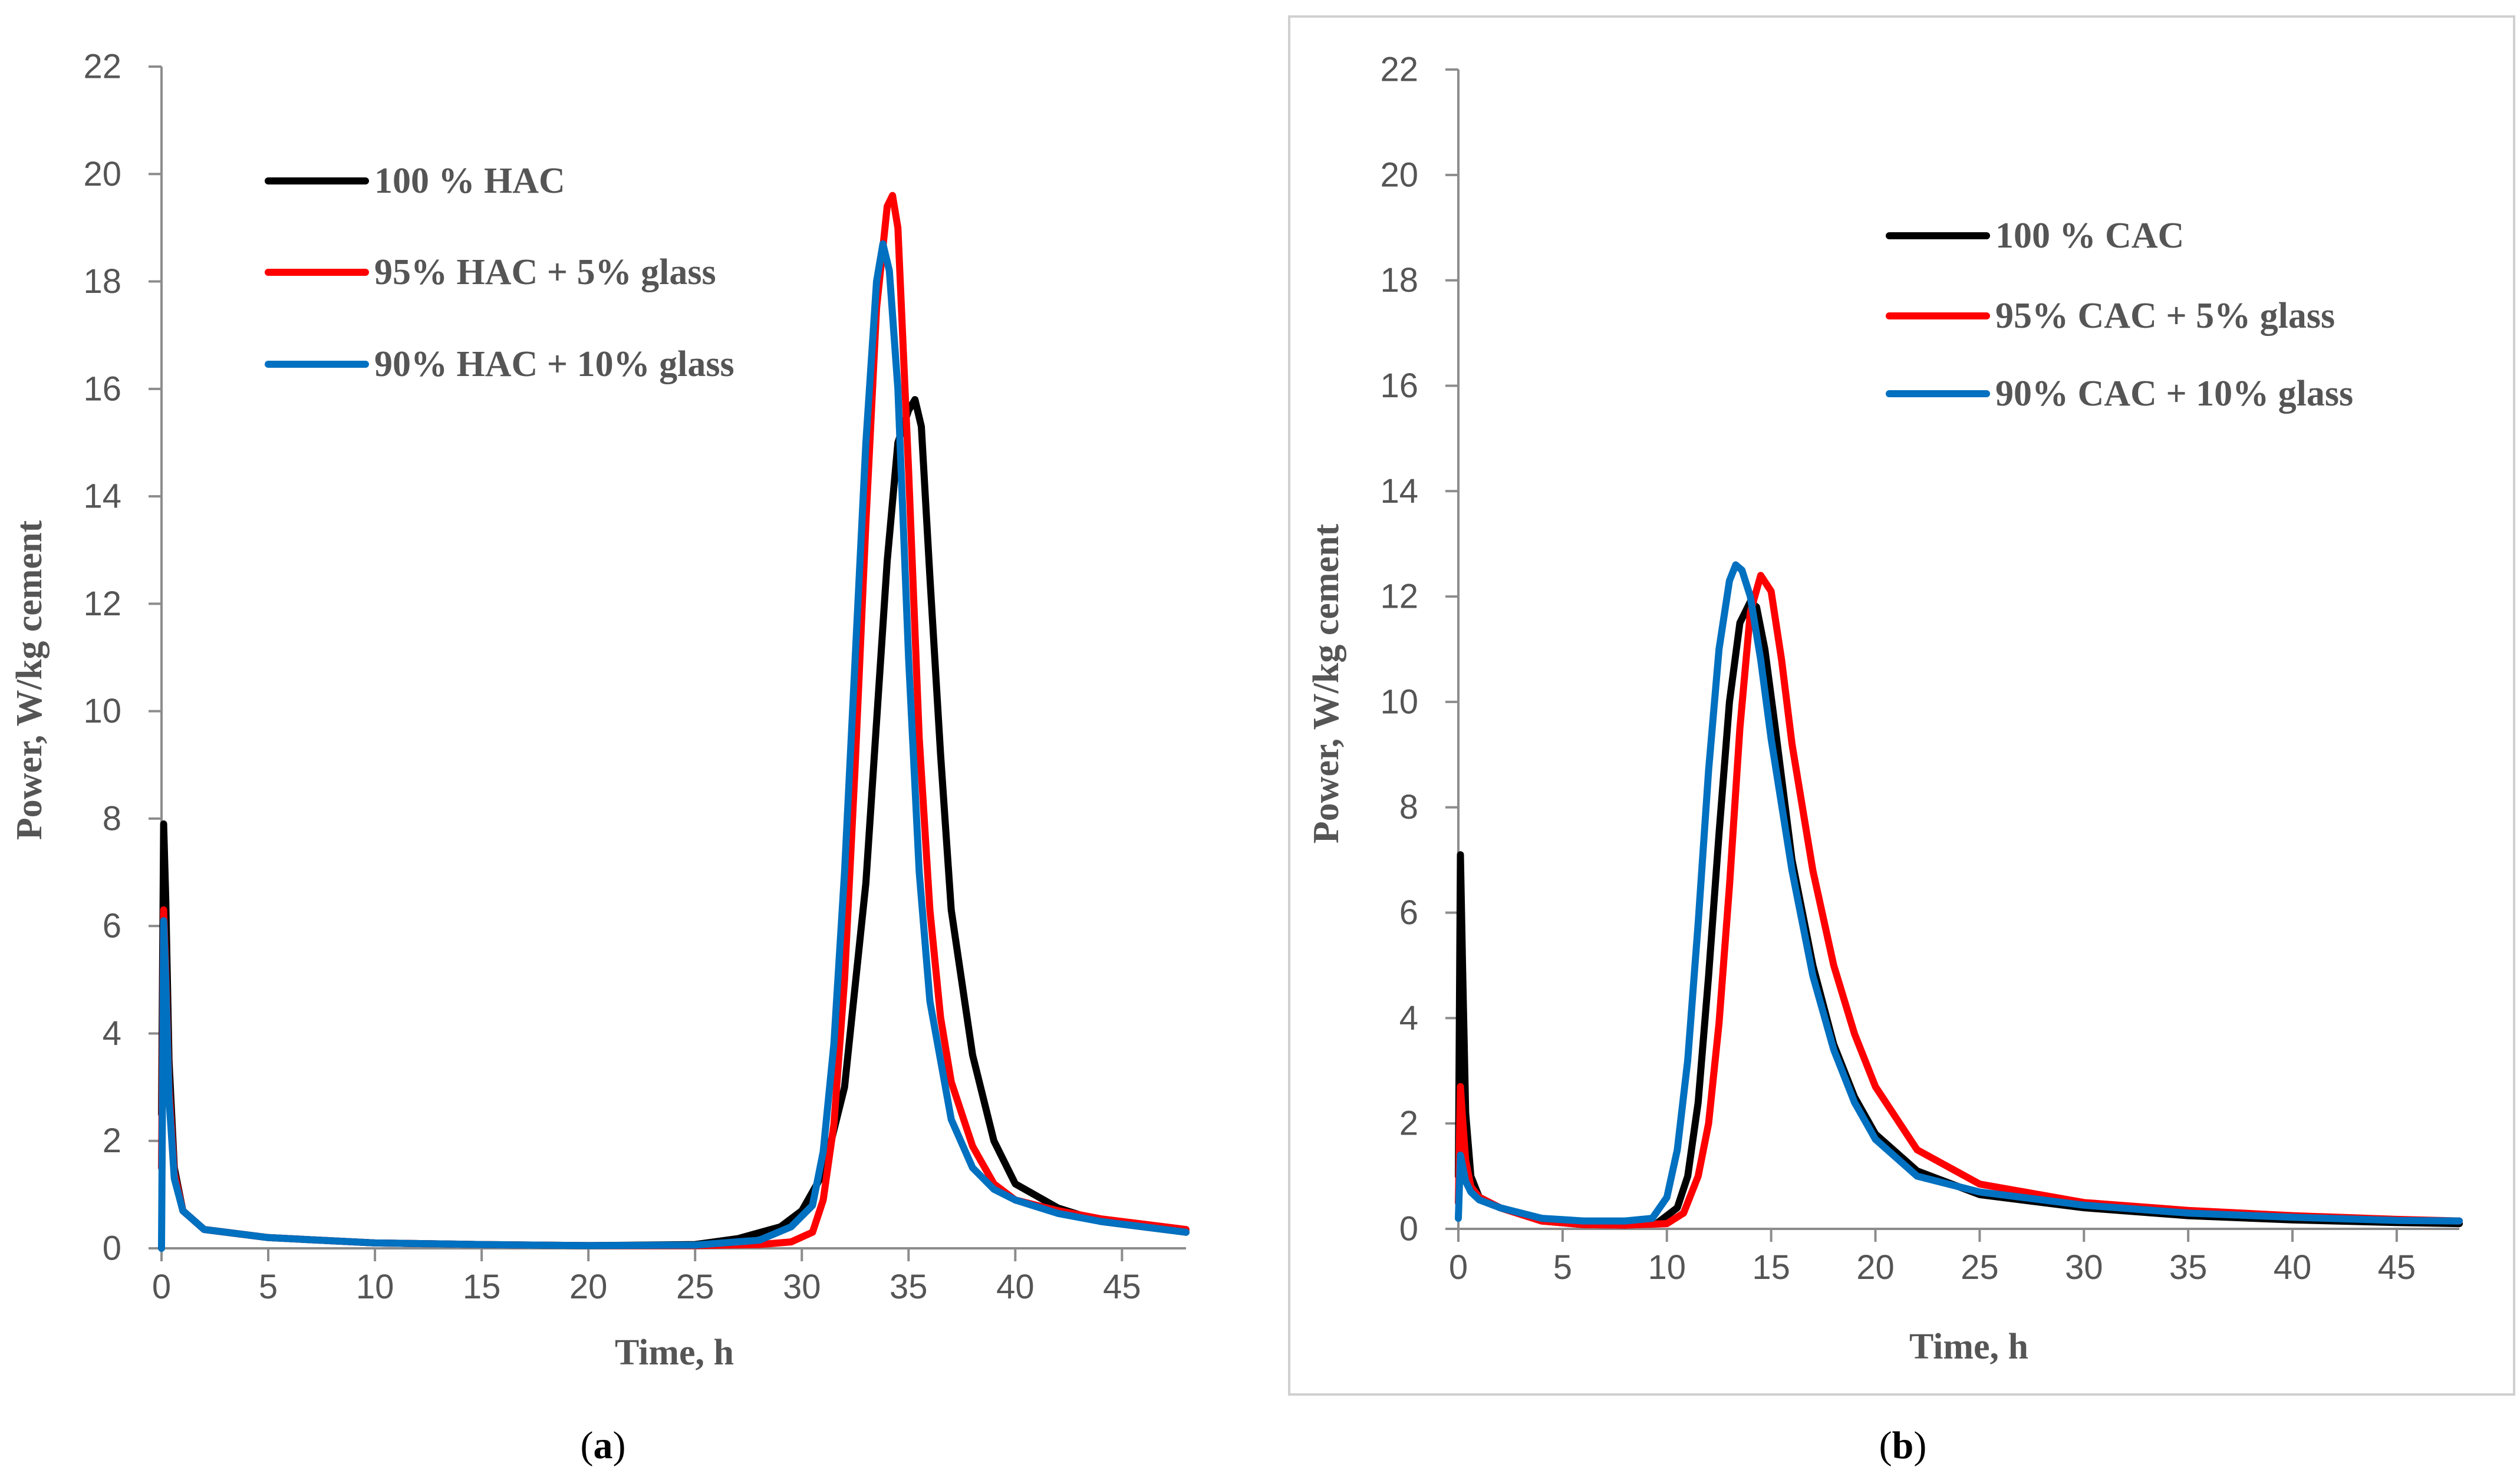  Describe the element at coordinates (1458, 1268) in the screenshot. I see `panel-b-x-tick-label: 0` at that location.